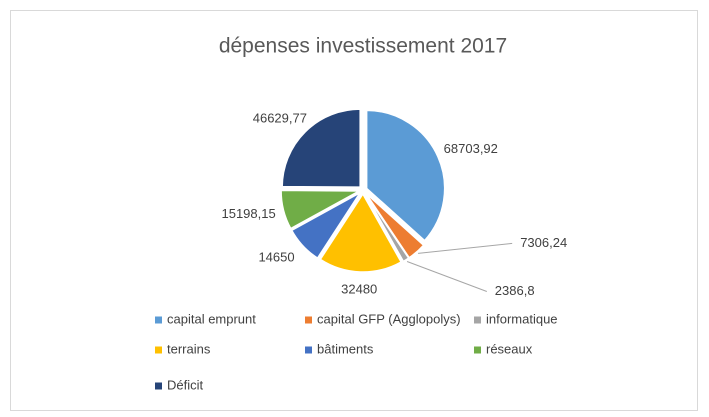  Describe the element at coordinates (185, 384) in the screenshot. I see `legend-label: Déficit` at that location.